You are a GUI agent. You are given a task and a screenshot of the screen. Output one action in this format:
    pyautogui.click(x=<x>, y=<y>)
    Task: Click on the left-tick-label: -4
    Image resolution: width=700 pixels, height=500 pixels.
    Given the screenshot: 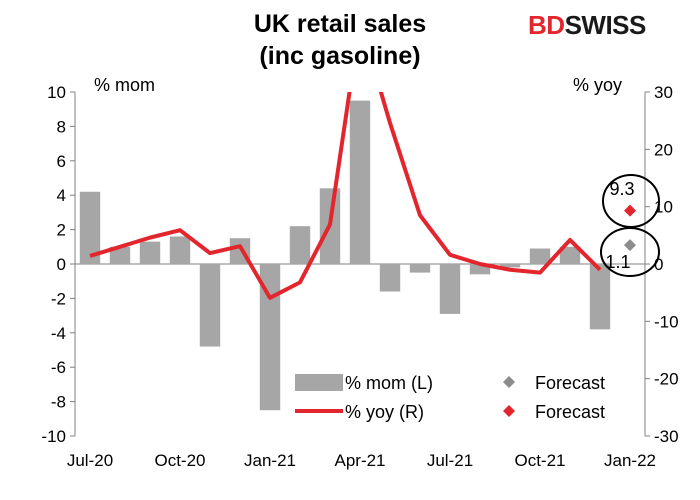 What is the action you would take?
    pyautogui.click(x=58, y=333)
    